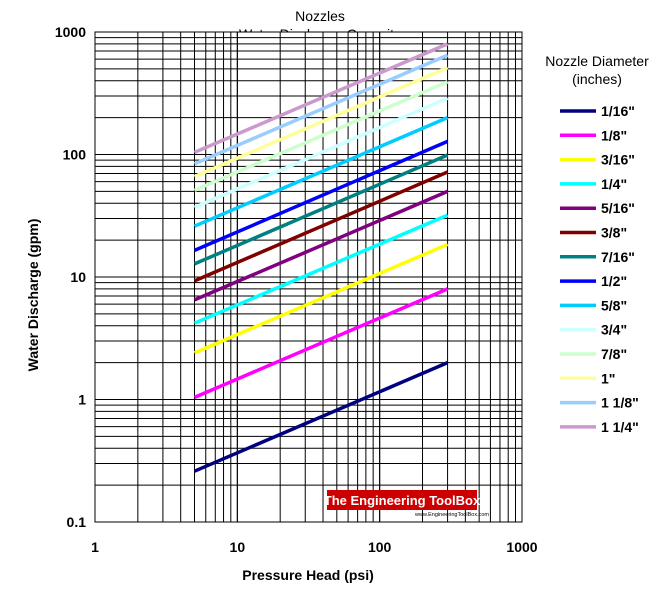 The height and width of the screenshot is (608, 661). I want to click on legend-label: 3/16", so click(618, 160).